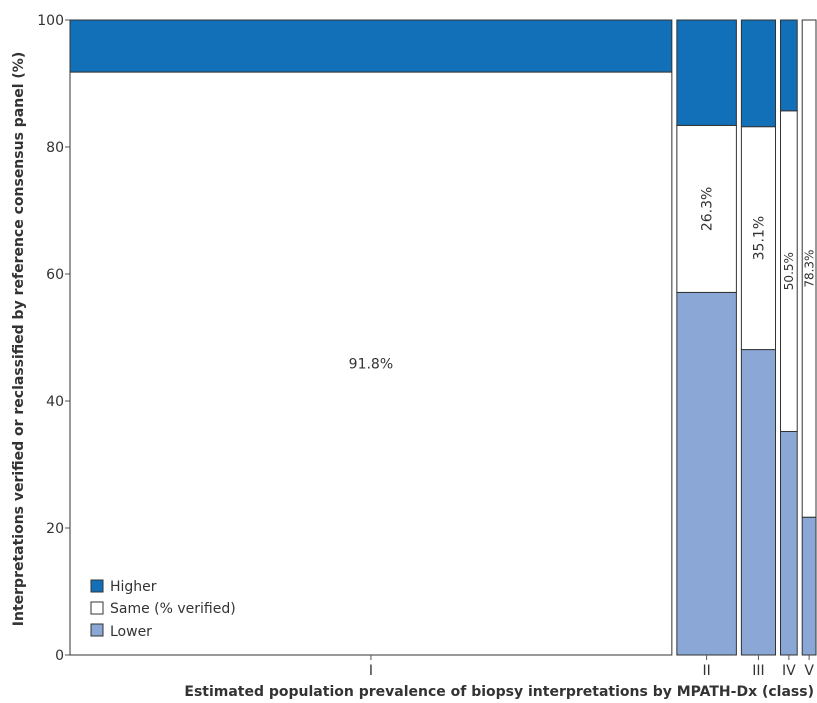 The image size is (817, 703). I want to click on legend-label-lower: Lower, so click(131, 632).